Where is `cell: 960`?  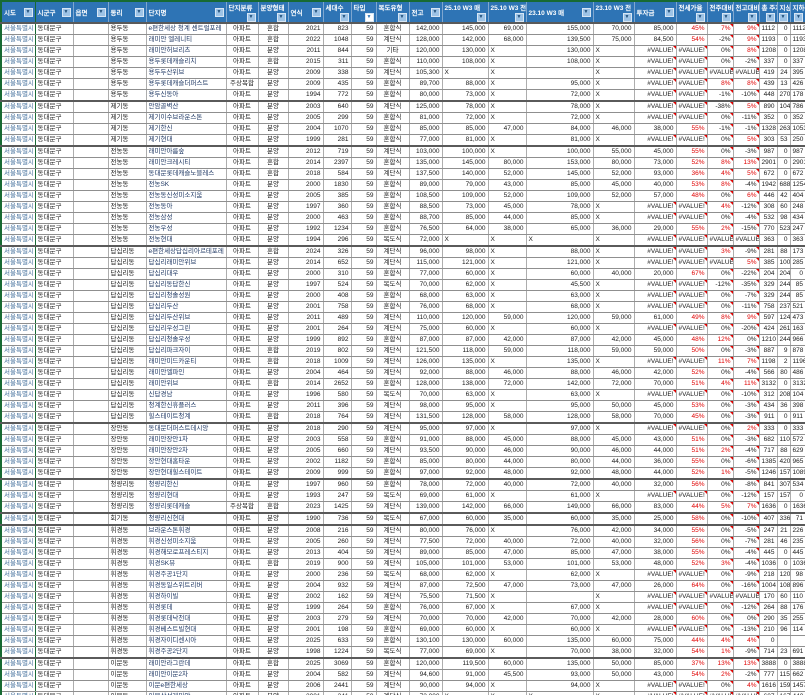
cell: 960 is located at coordinates (337, 484).